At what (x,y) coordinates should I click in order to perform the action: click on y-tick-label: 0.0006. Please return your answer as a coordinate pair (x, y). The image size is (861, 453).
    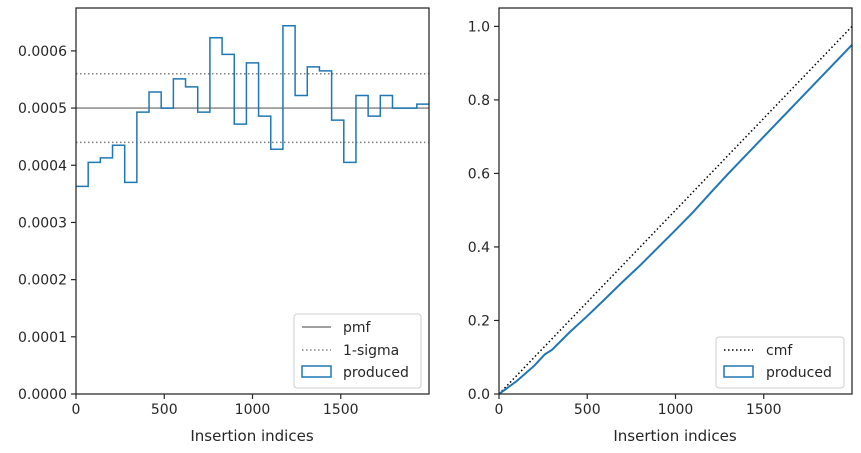
    Looking at the image, I should click on (42, 52).